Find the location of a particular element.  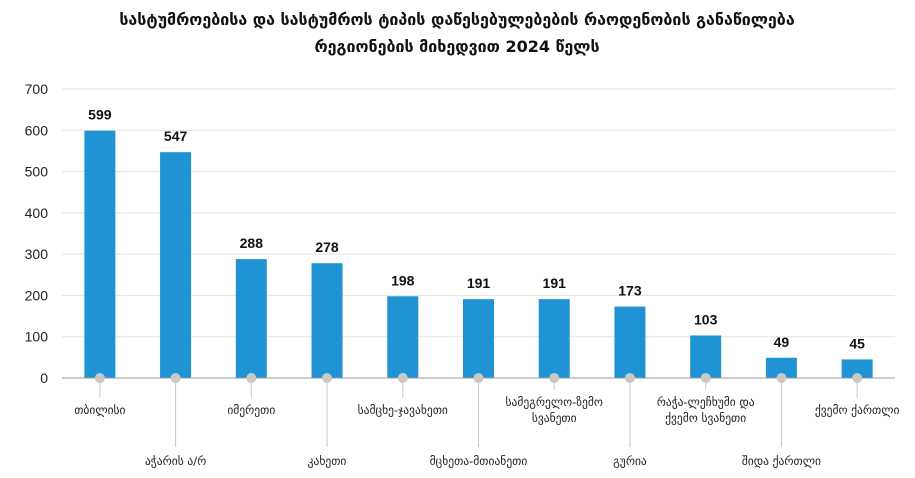

x-tick-label-line: მცხეთა-მთიანეთი is located at coordinates (479, 461).